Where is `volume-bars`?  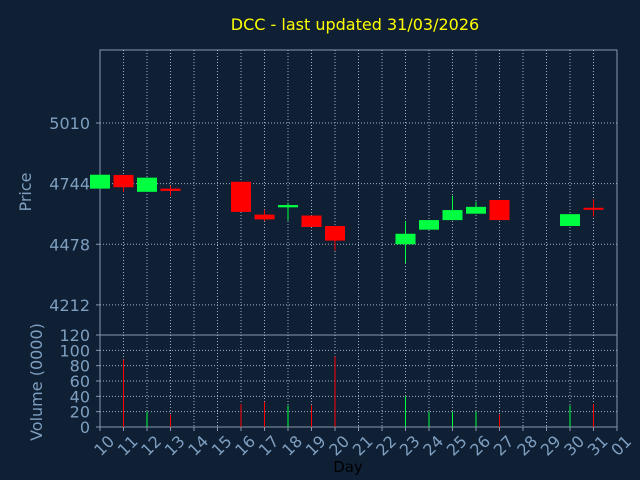
volume-bars is located at coordinates (358, 391).